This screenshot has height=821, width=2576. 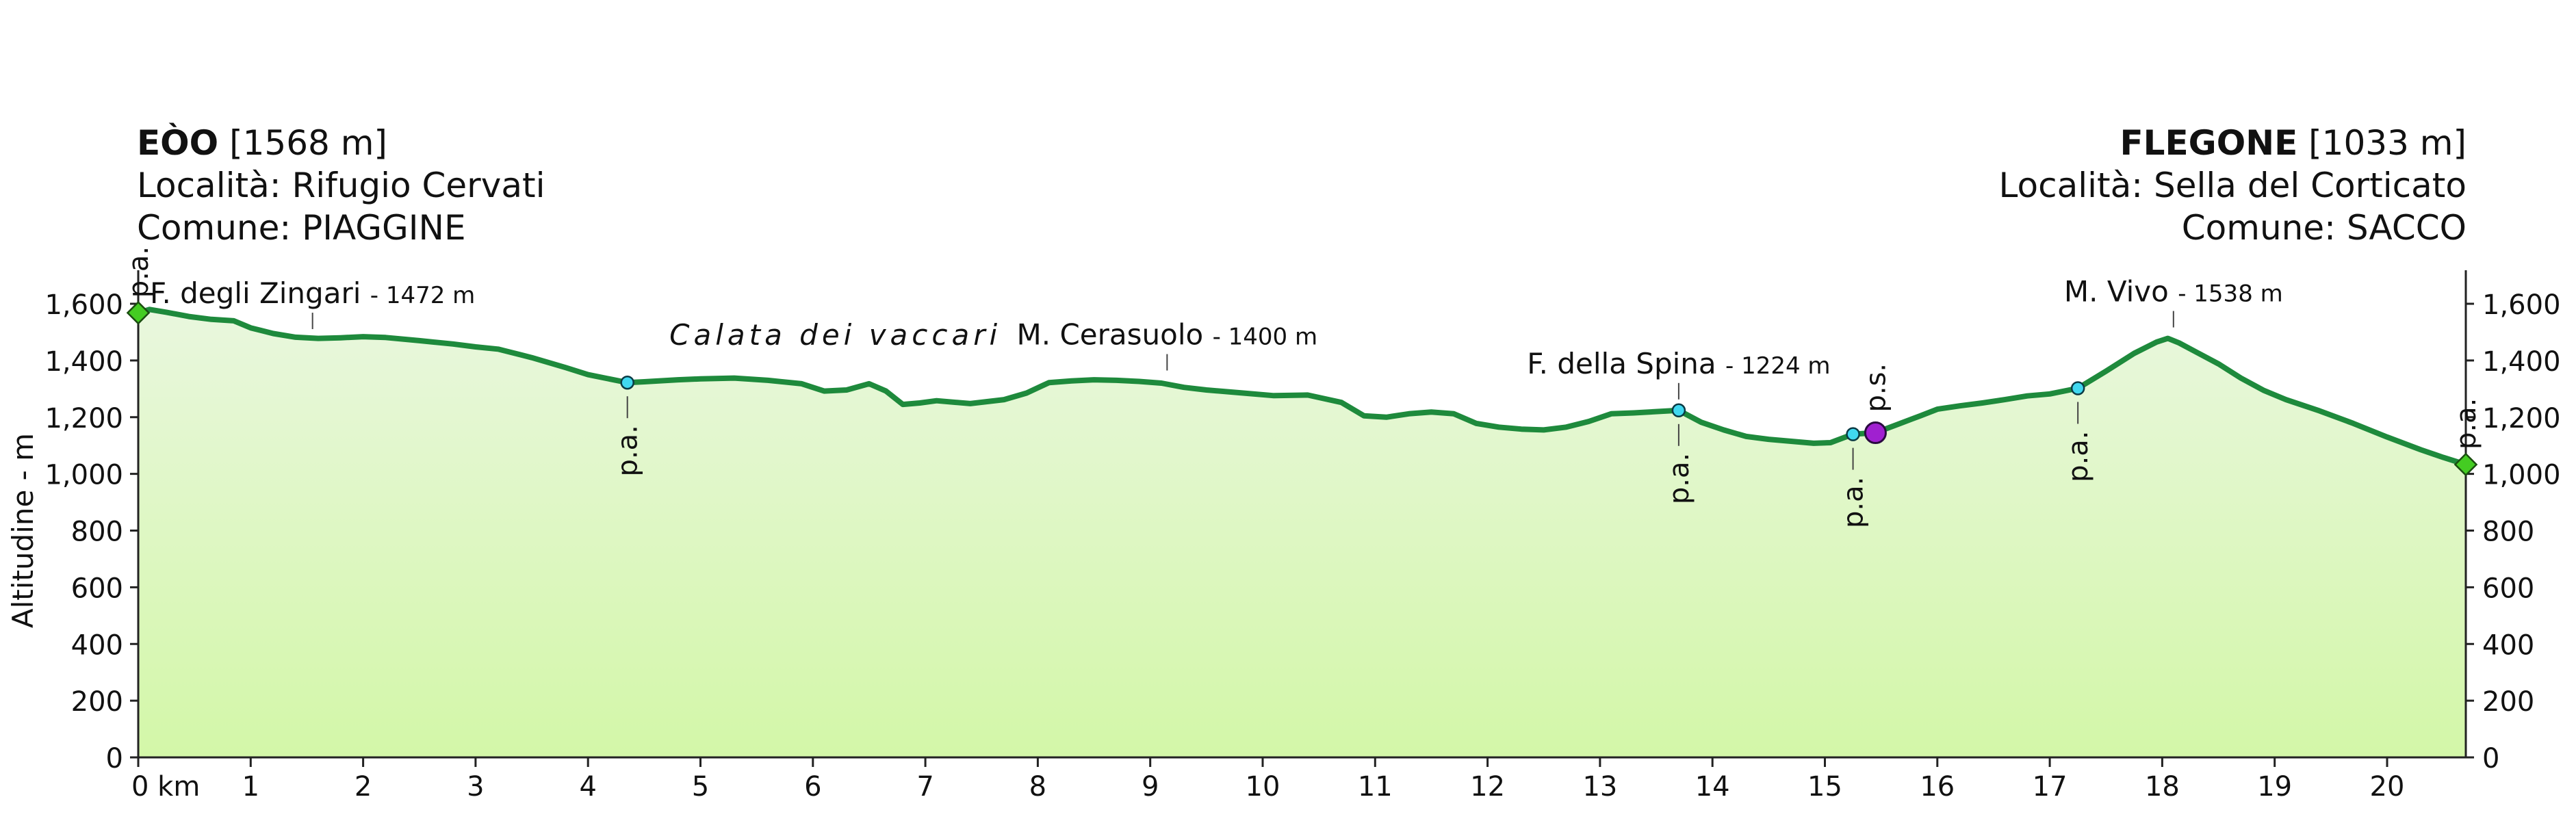 I want to click on annotation-label: M. Vivo - 1538 m, so click(x=2173, y=292).